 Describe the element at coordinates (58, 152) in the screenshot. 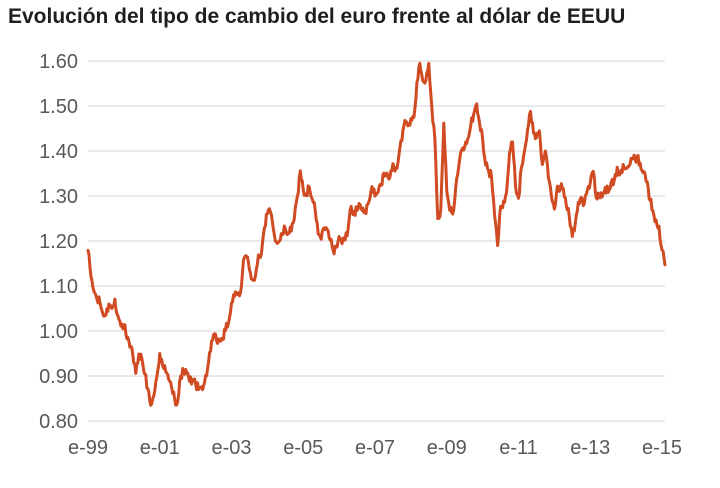

I see `y-axis-tick-label: 1.40` at that location.